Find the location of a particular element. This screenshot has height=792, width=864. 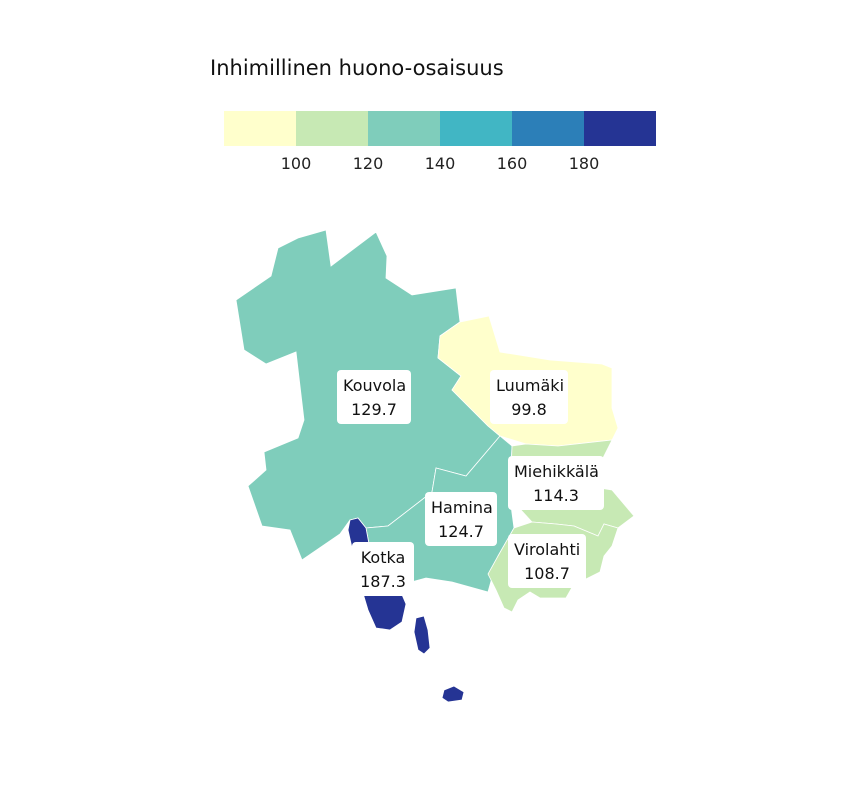

region-name: Luumäki is located at coordinates (530, 385).